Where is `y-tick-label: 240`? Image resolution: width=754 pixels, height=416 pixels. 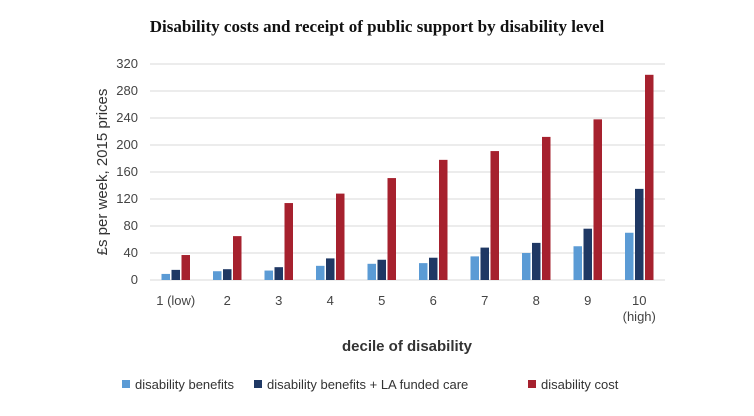
y-tick-label: 240 is located at coordinates (127, 117).